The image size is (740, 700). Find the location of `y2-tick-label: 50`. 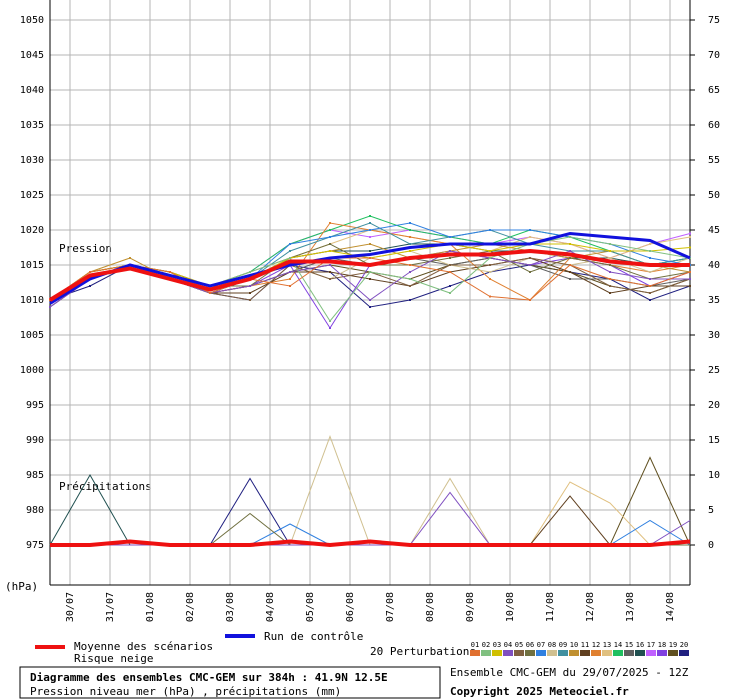

y2-tick-label: 50 is located at coordinates (714, 195).